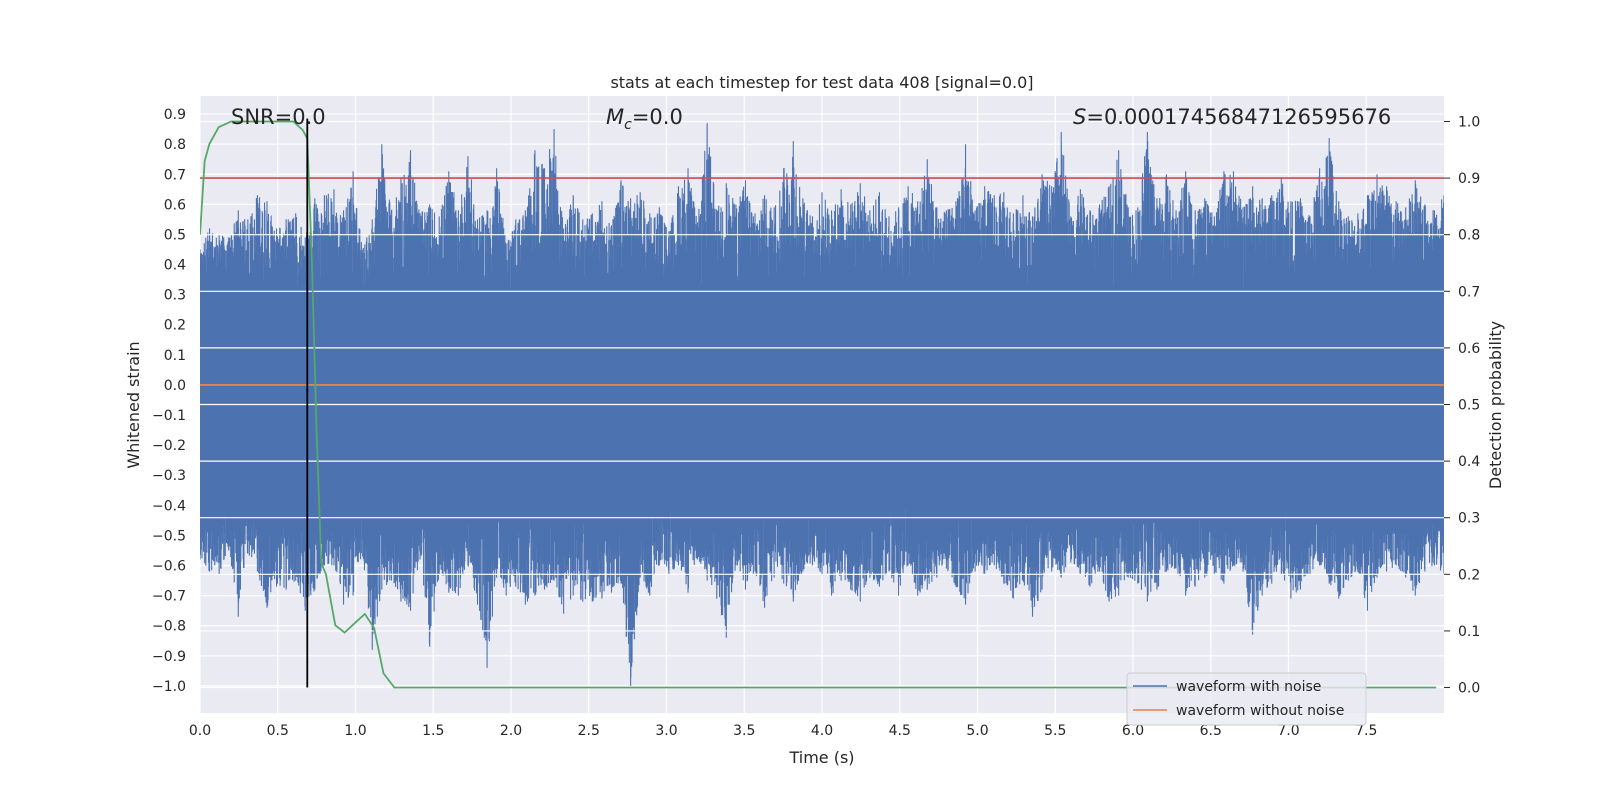 Image resolution: width=1600 pixels, height=800 pixels. What do you see at coordinates (1469, 292) in the screenshot?
I see `y-right-tick-label: 0.7` at bounding box center [1469, 292].